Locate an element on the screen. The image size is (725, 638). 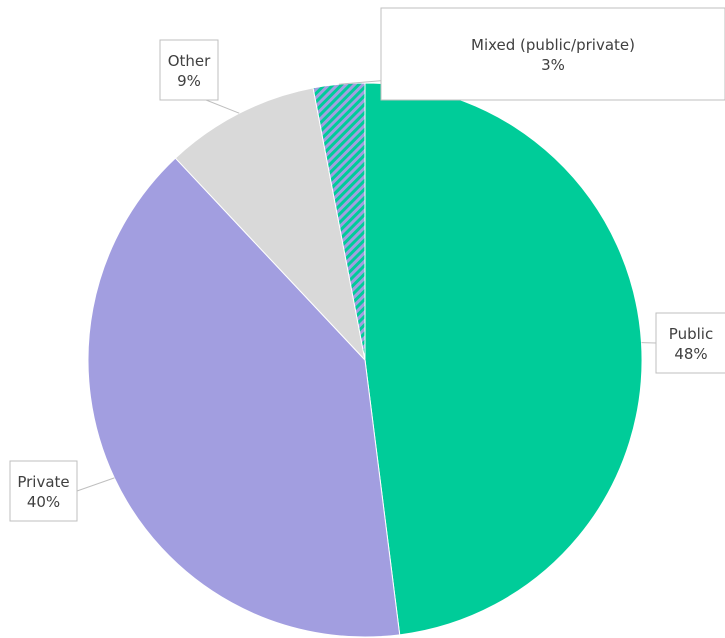
pie-slice-other is located at coordinates (270, 224).